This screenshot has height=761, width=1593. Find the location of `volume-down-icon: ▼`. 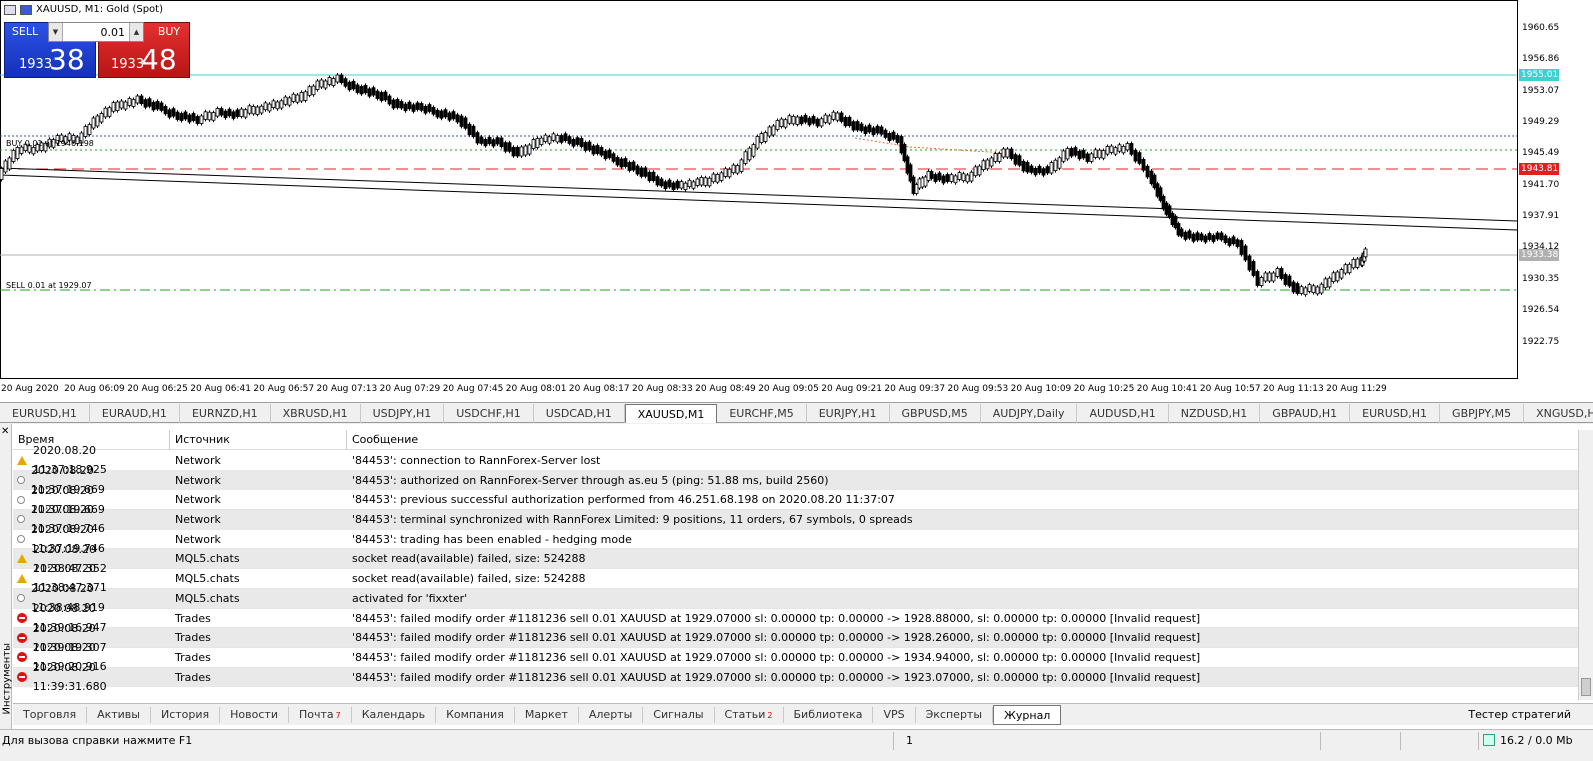

volume-down-icon: ▼ is located at coordinates (56, 32).